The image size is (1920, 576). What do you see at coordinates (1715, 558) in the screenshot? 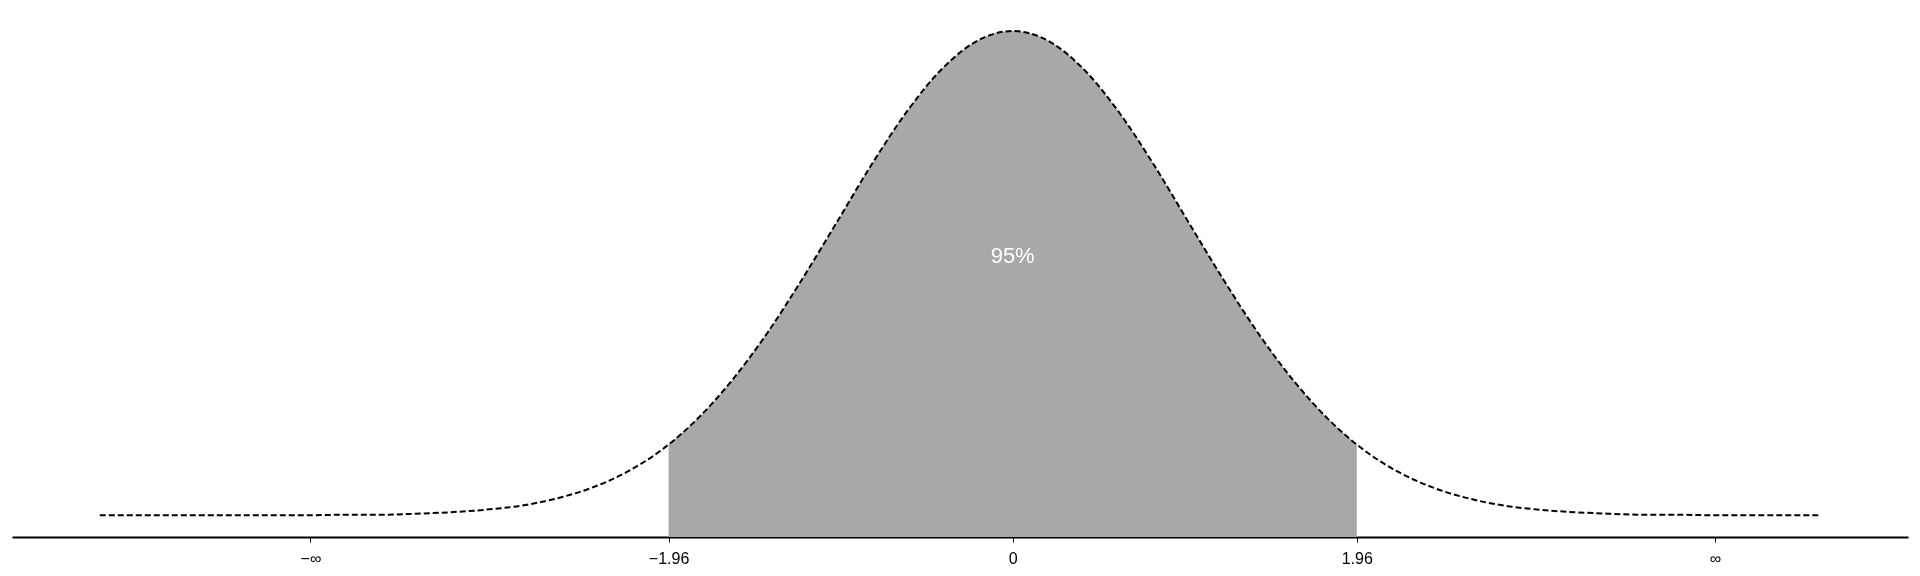
I see `x-tick-label: ∞` at bounding box center [1715, 558].